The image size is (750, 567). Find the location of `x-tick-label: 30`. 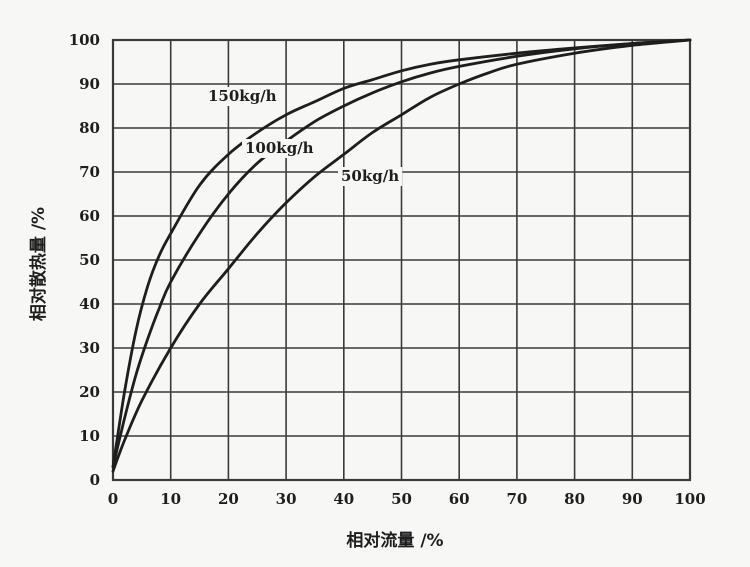

x-tick-label: 30 is located at coordinates (286, 499).